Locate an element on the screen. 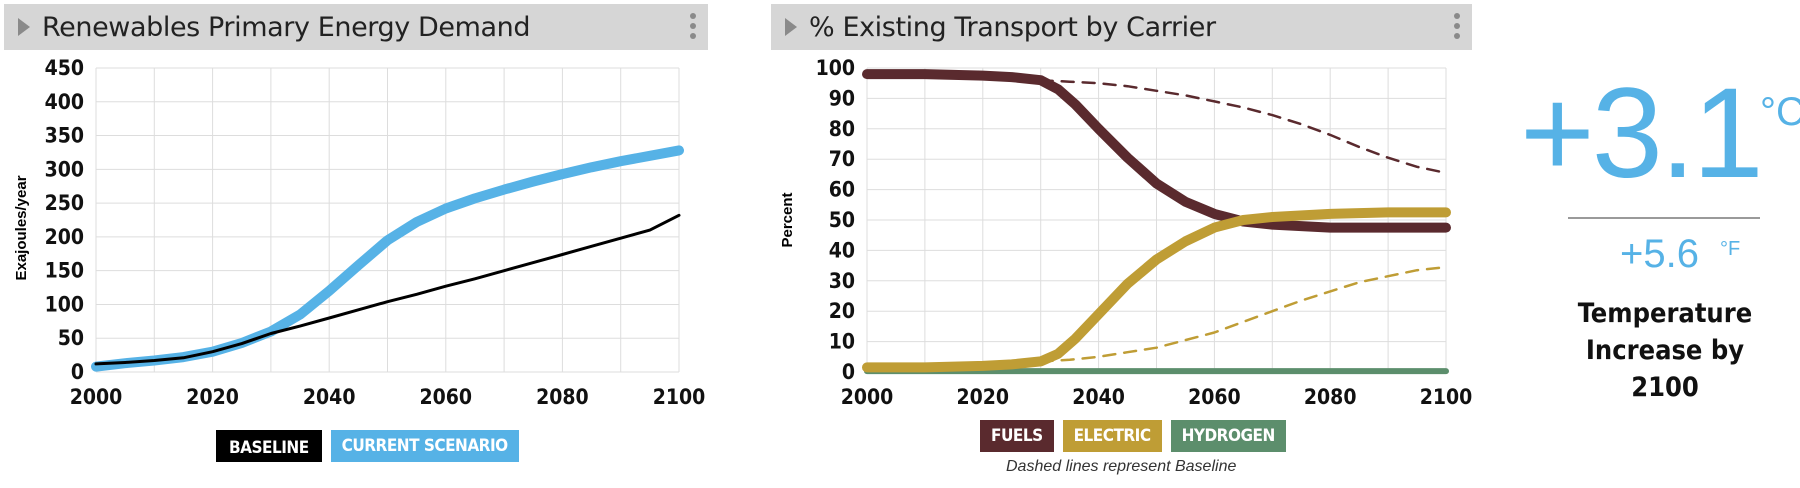 This screenshot has width=1800, height=488. legend-hydrogen: HYDROGEN is located at coordinates (1228, 436).